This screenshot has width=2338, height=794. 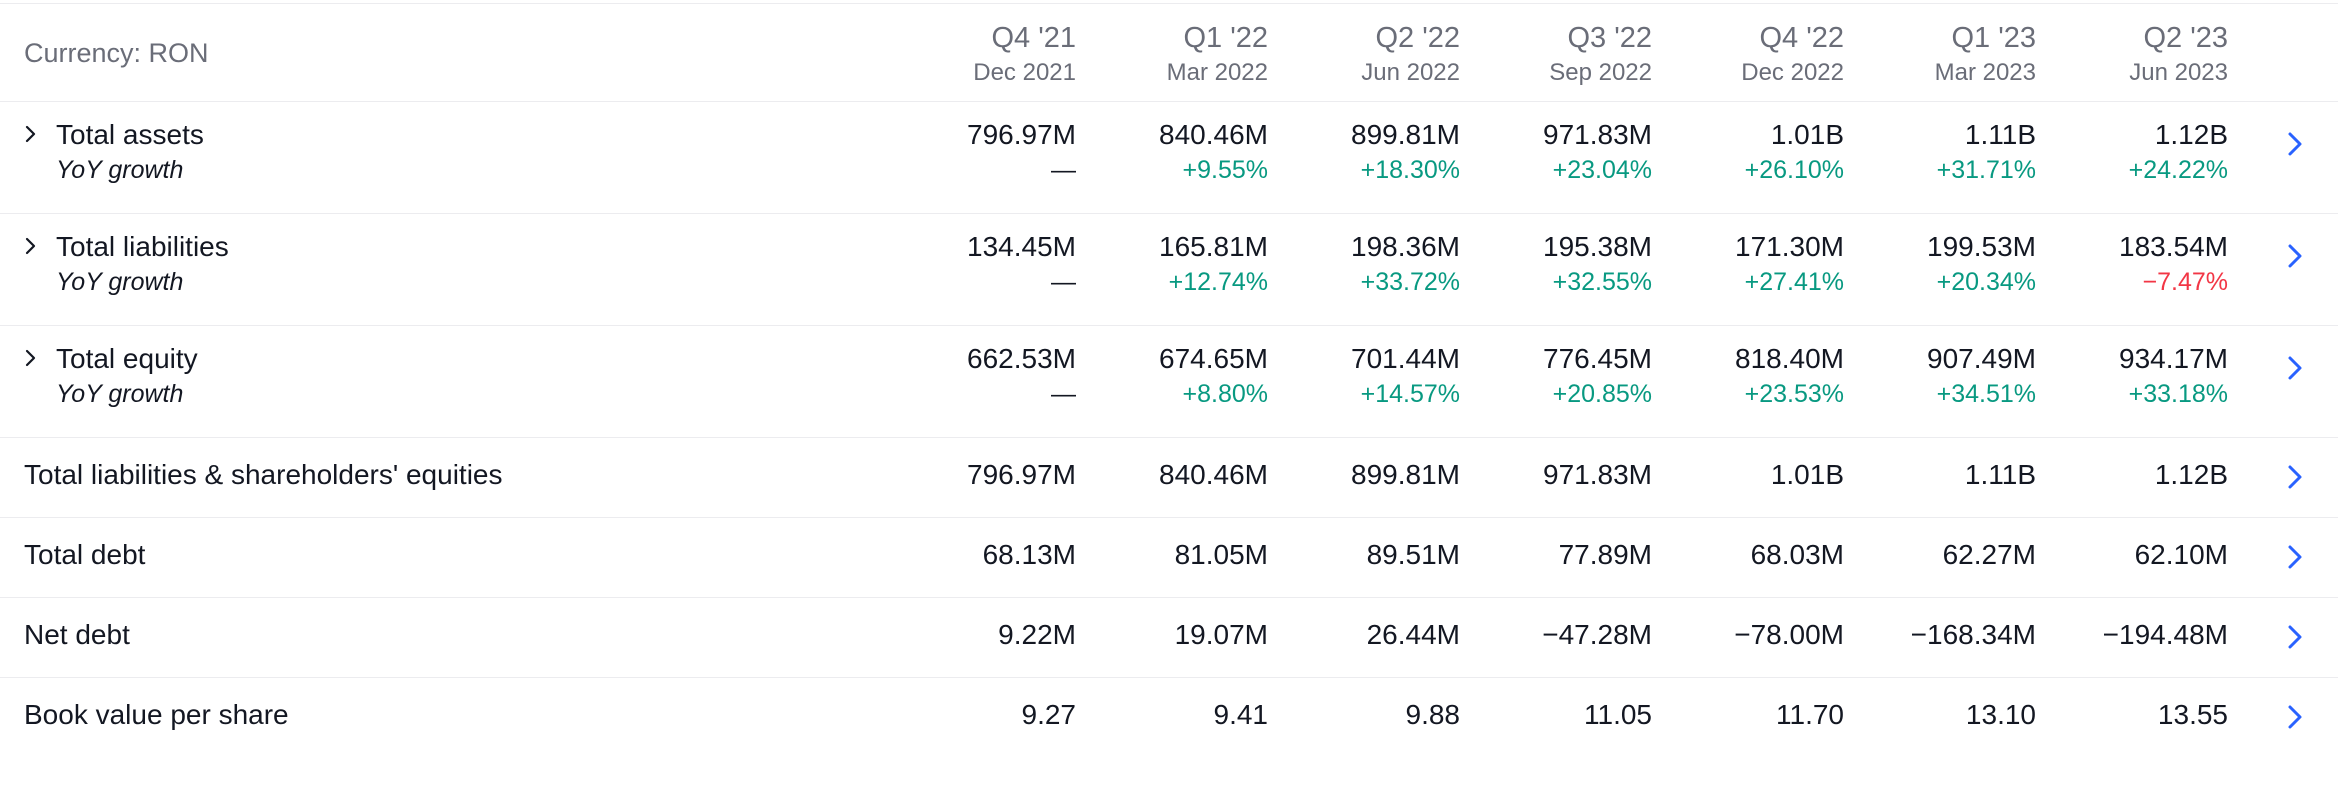 I want to click on yoy-growth-value: +8.80%, so click(x=1225, y=394).